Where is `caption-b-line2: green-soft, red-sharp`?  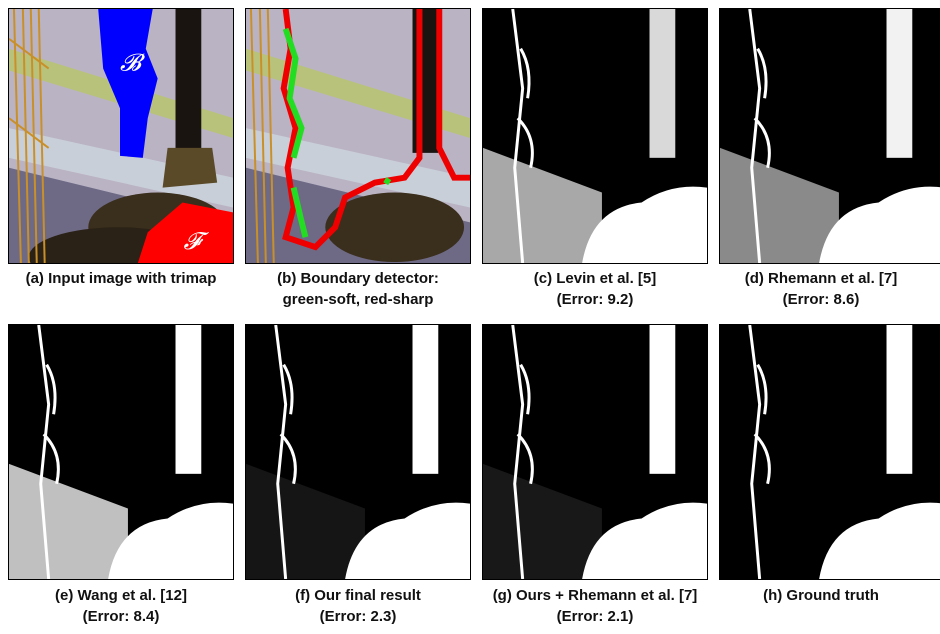 caption-b-line2: green-soft, red-sharp is located at coordinates (358, 299).